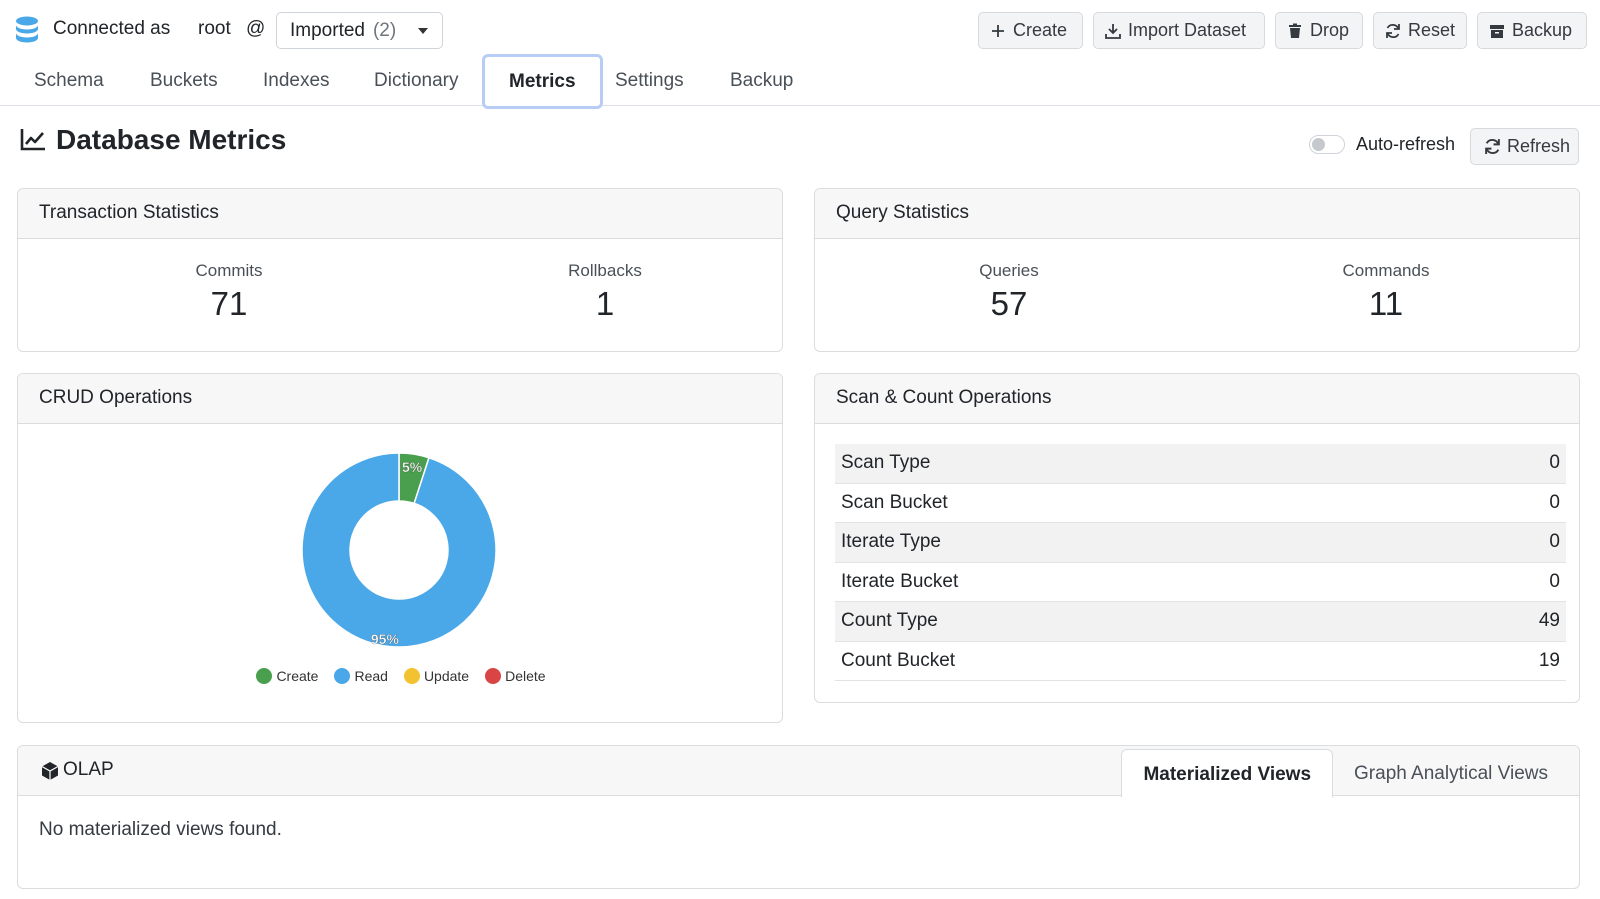 The image size is (1600, 899). Describe the element at coordinates (605, 270) in the screenshot. I see `stat-label: Rollbacks` at that location.